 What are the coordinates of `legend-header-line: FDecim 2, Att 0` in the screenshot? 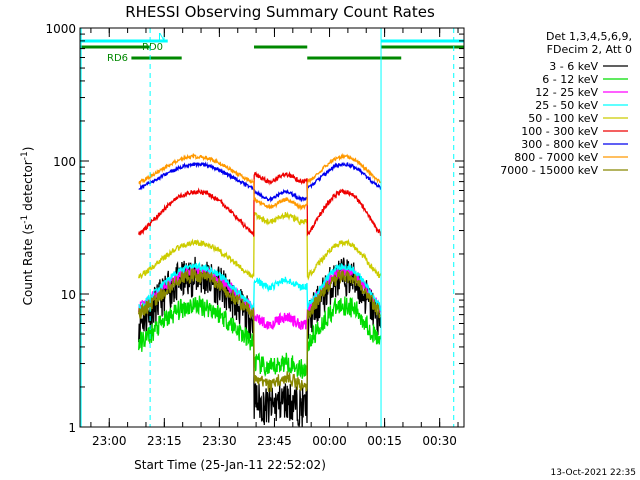 It's located at (589, 49).